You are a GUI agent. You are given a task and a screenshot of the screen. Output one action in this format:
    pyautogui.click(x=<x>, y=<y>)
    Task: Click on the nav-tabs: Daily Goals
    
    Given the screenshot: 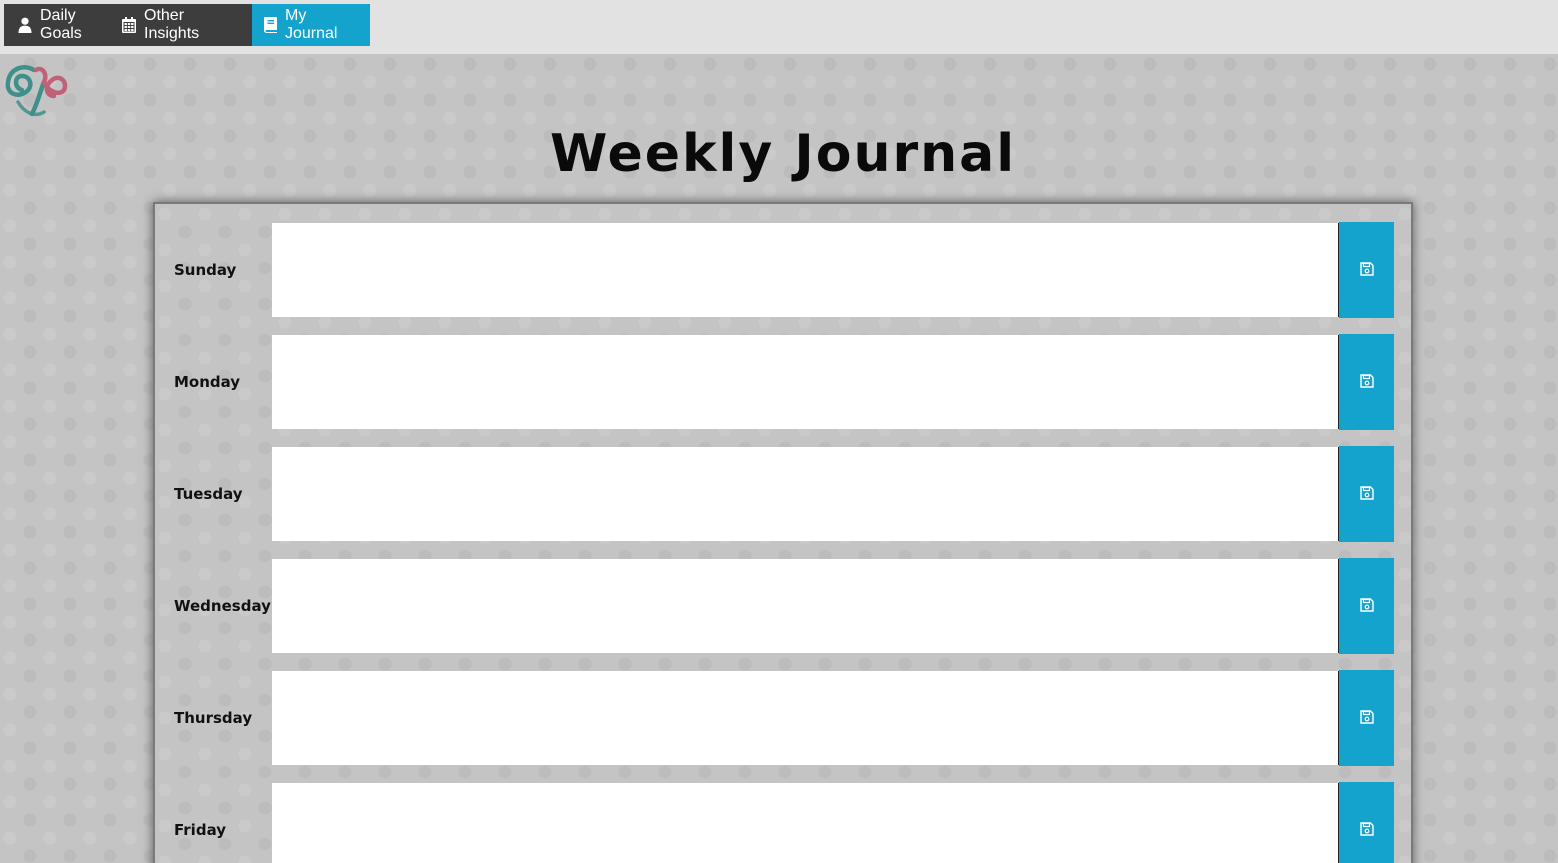 What is the action you would take?
    pyautogui.click(x=187, y=25)
    